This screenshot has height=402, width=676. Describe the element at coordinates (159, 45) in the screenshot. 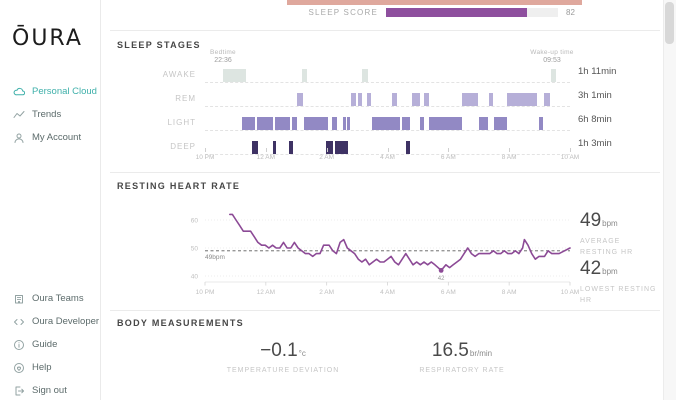

I see `sleep-stages-title: SLEEP STAGES` at that location.